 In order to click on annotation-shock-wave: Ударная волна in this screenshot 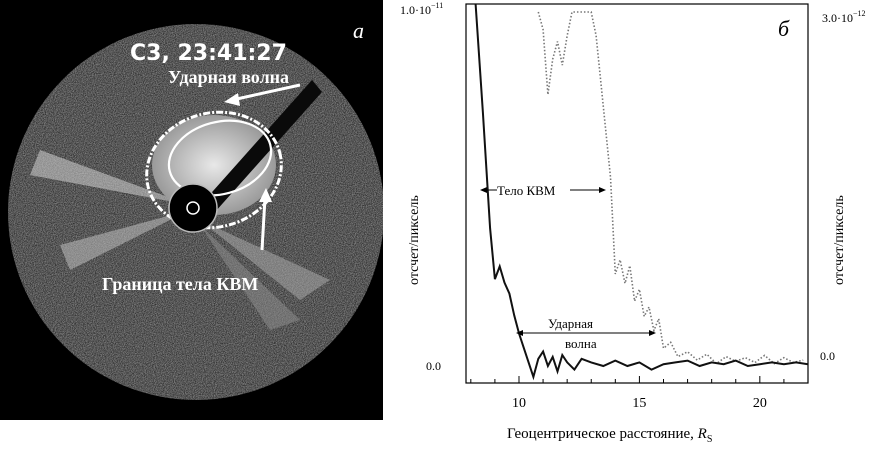, I will do `click(586, 333)`.